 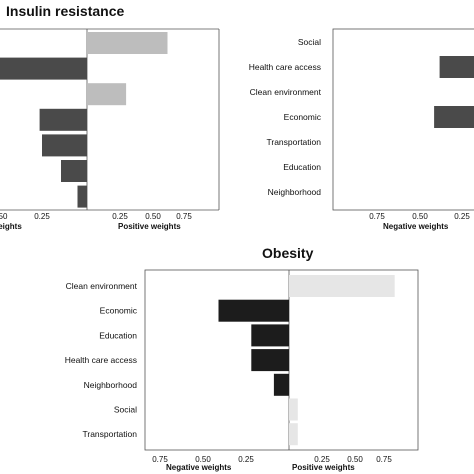 I want to click on tick-group: 50 0.25 0.25 0.50 0.75, so click(x=96, y=216).